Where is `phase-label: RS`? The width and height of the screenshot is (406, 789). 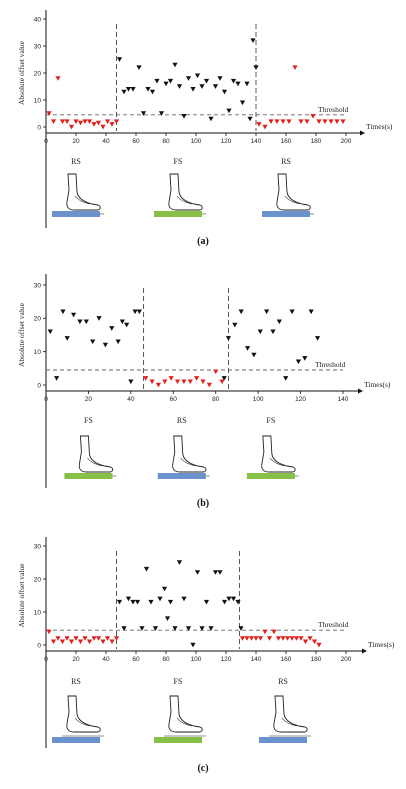 phase-label: RS is located at coordinates (182, 420).